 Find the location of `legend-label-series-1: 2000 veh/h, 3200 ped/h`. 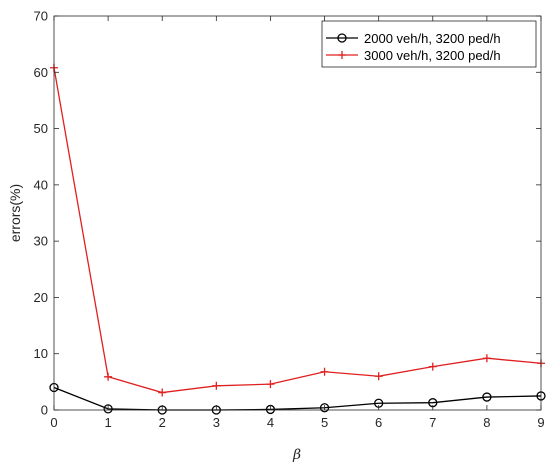

legend-label-series-1: 2000 veh/h, 3200 ped/h is located at coordinates (432, 38).